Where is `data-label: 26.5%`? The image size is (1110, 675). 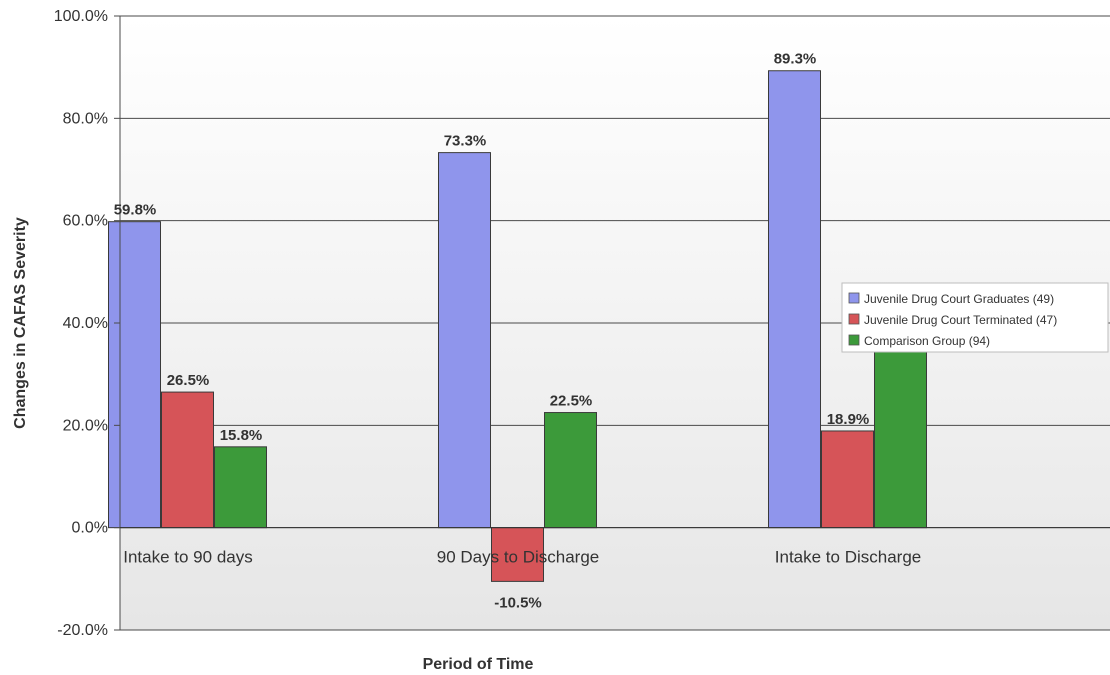
data-label: 26.5% is located at coordinates (188, 380).